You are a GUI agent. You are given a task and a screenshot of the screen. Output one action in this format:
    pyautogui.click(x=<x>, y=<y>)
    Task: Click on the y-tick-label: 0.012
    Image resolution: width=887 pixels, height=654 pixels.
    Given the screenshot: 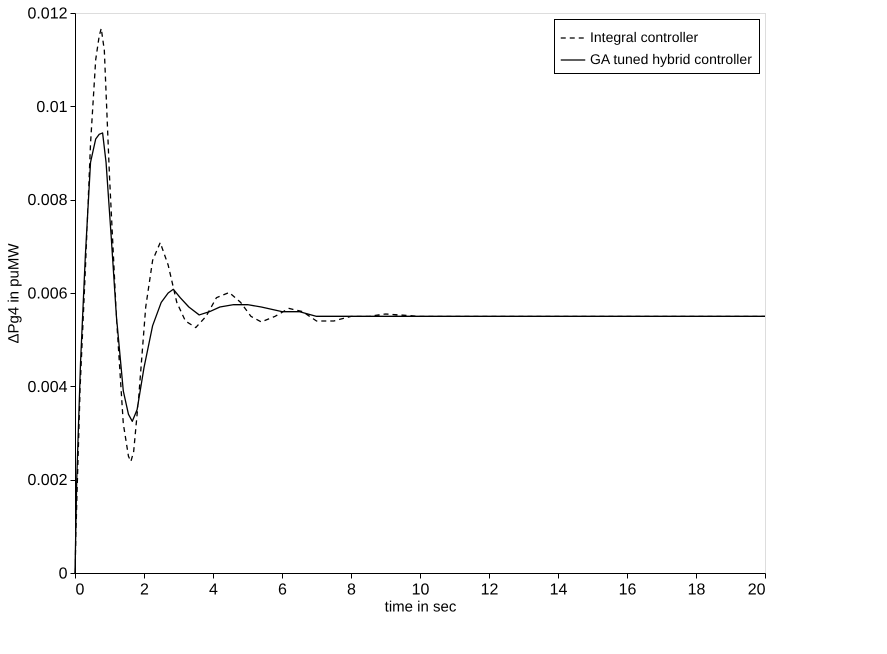 What is the action you would take?
    pyautogui.click(x=47, y=14)
    